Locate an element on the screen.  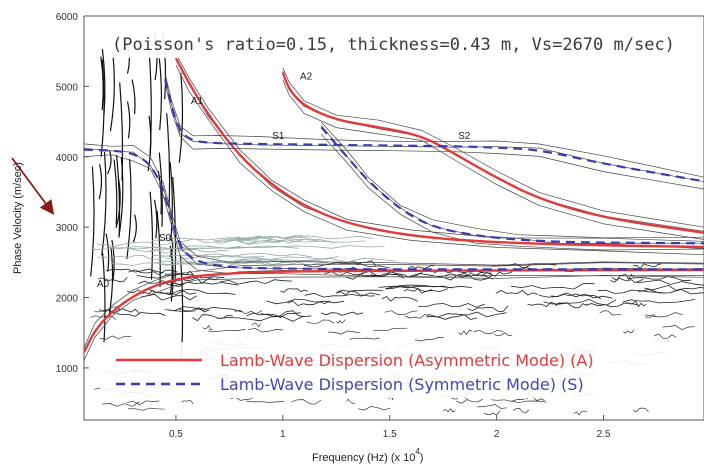
y-tick-label: 6000 is located at coordinates (67, 17).